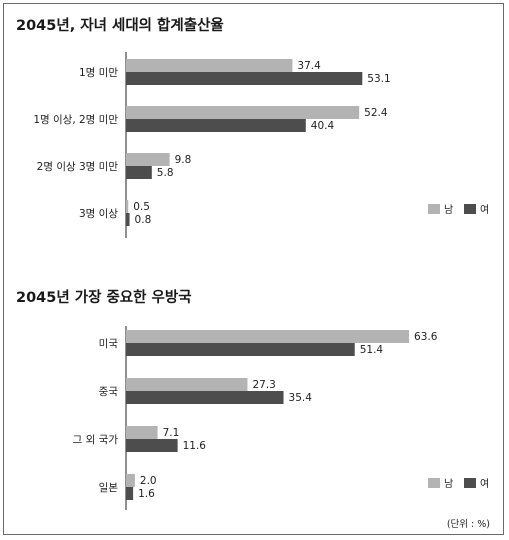 This screenshot has width=509, height=540. I want to click on chart-title: 2045년, 자녀 세대의 합계출산율, so click(120, 25).